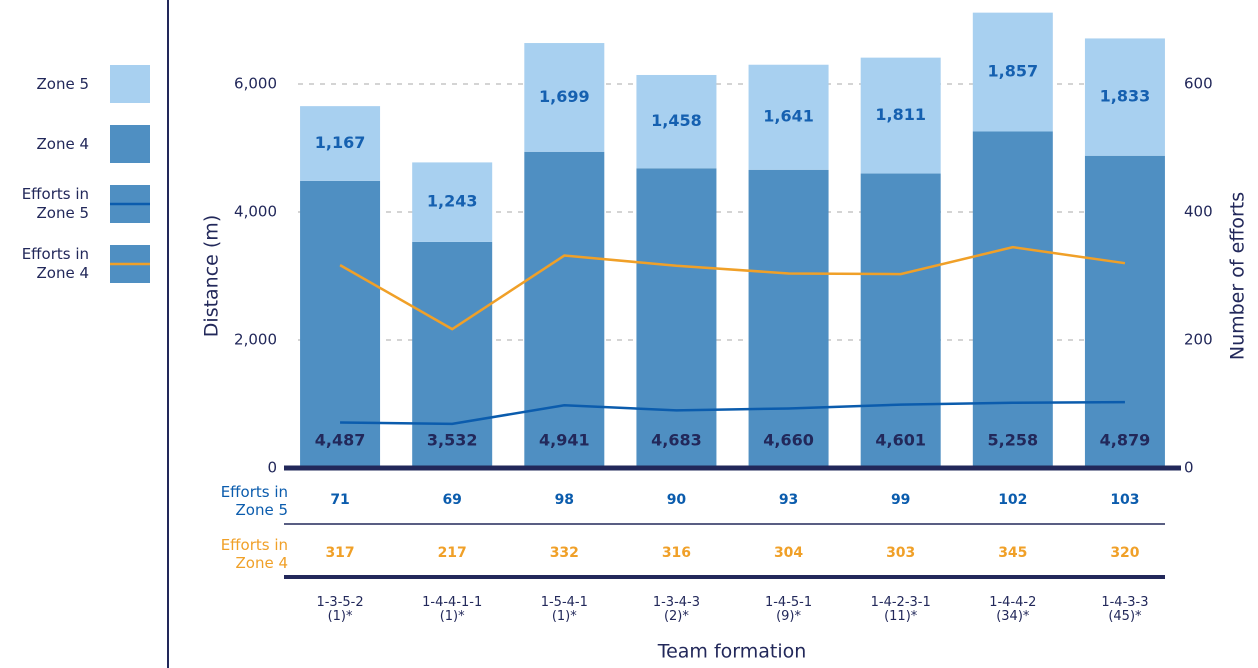 Image resolution: width=1258 pixels, height=668 pixels. What do you see at coordinates (1012, 500) in the screenshot?
I see `table-value: 102` at bounding box center [1012, 500].